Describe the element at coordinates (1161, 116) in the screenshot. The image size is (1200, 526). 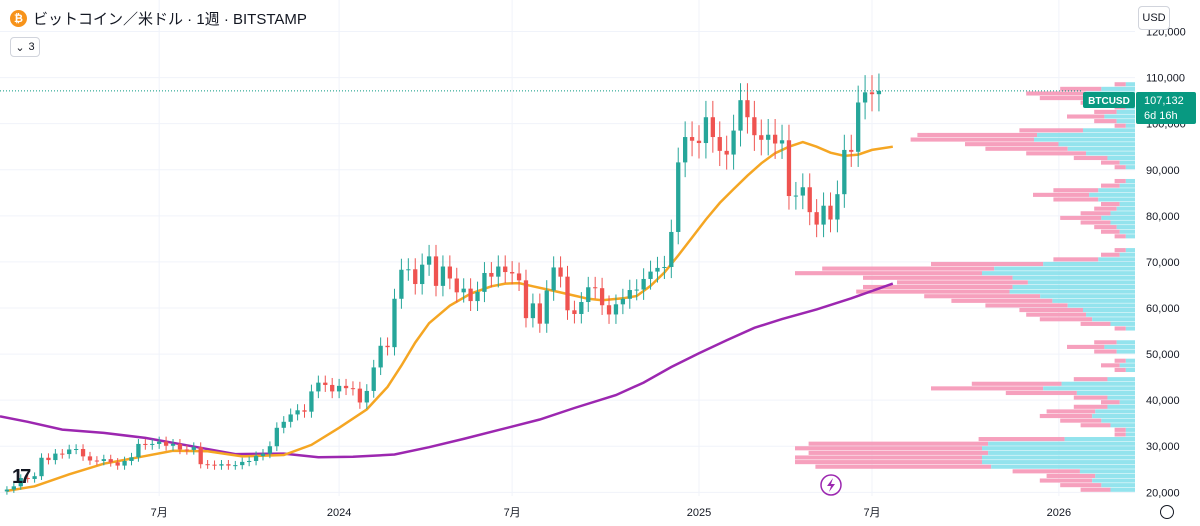
I see `bar-countdown-label: 6d 16h` at that location.